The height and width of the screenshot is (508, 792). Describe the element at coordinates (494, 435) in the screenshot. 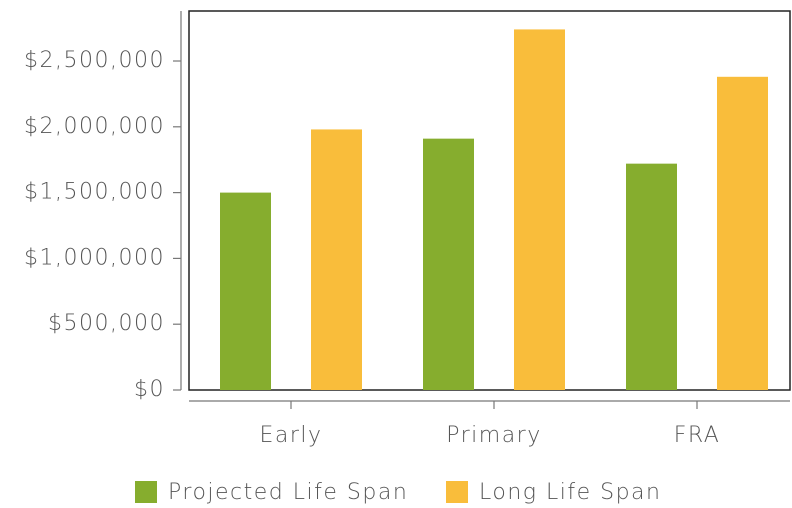

I see `x-tick-label: Primary` at that location.